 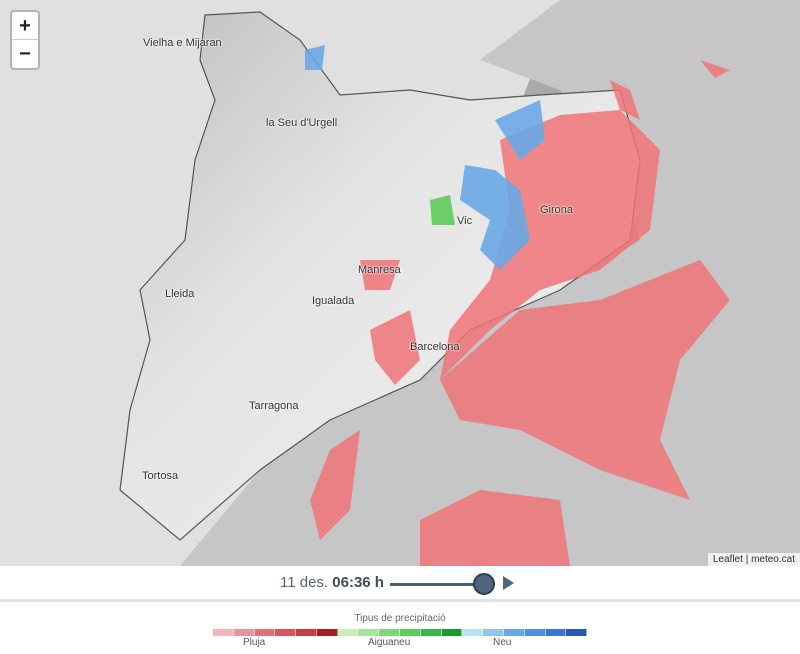 I want to click on legend-label-rain: Pluja, so click(x=254, y=642).